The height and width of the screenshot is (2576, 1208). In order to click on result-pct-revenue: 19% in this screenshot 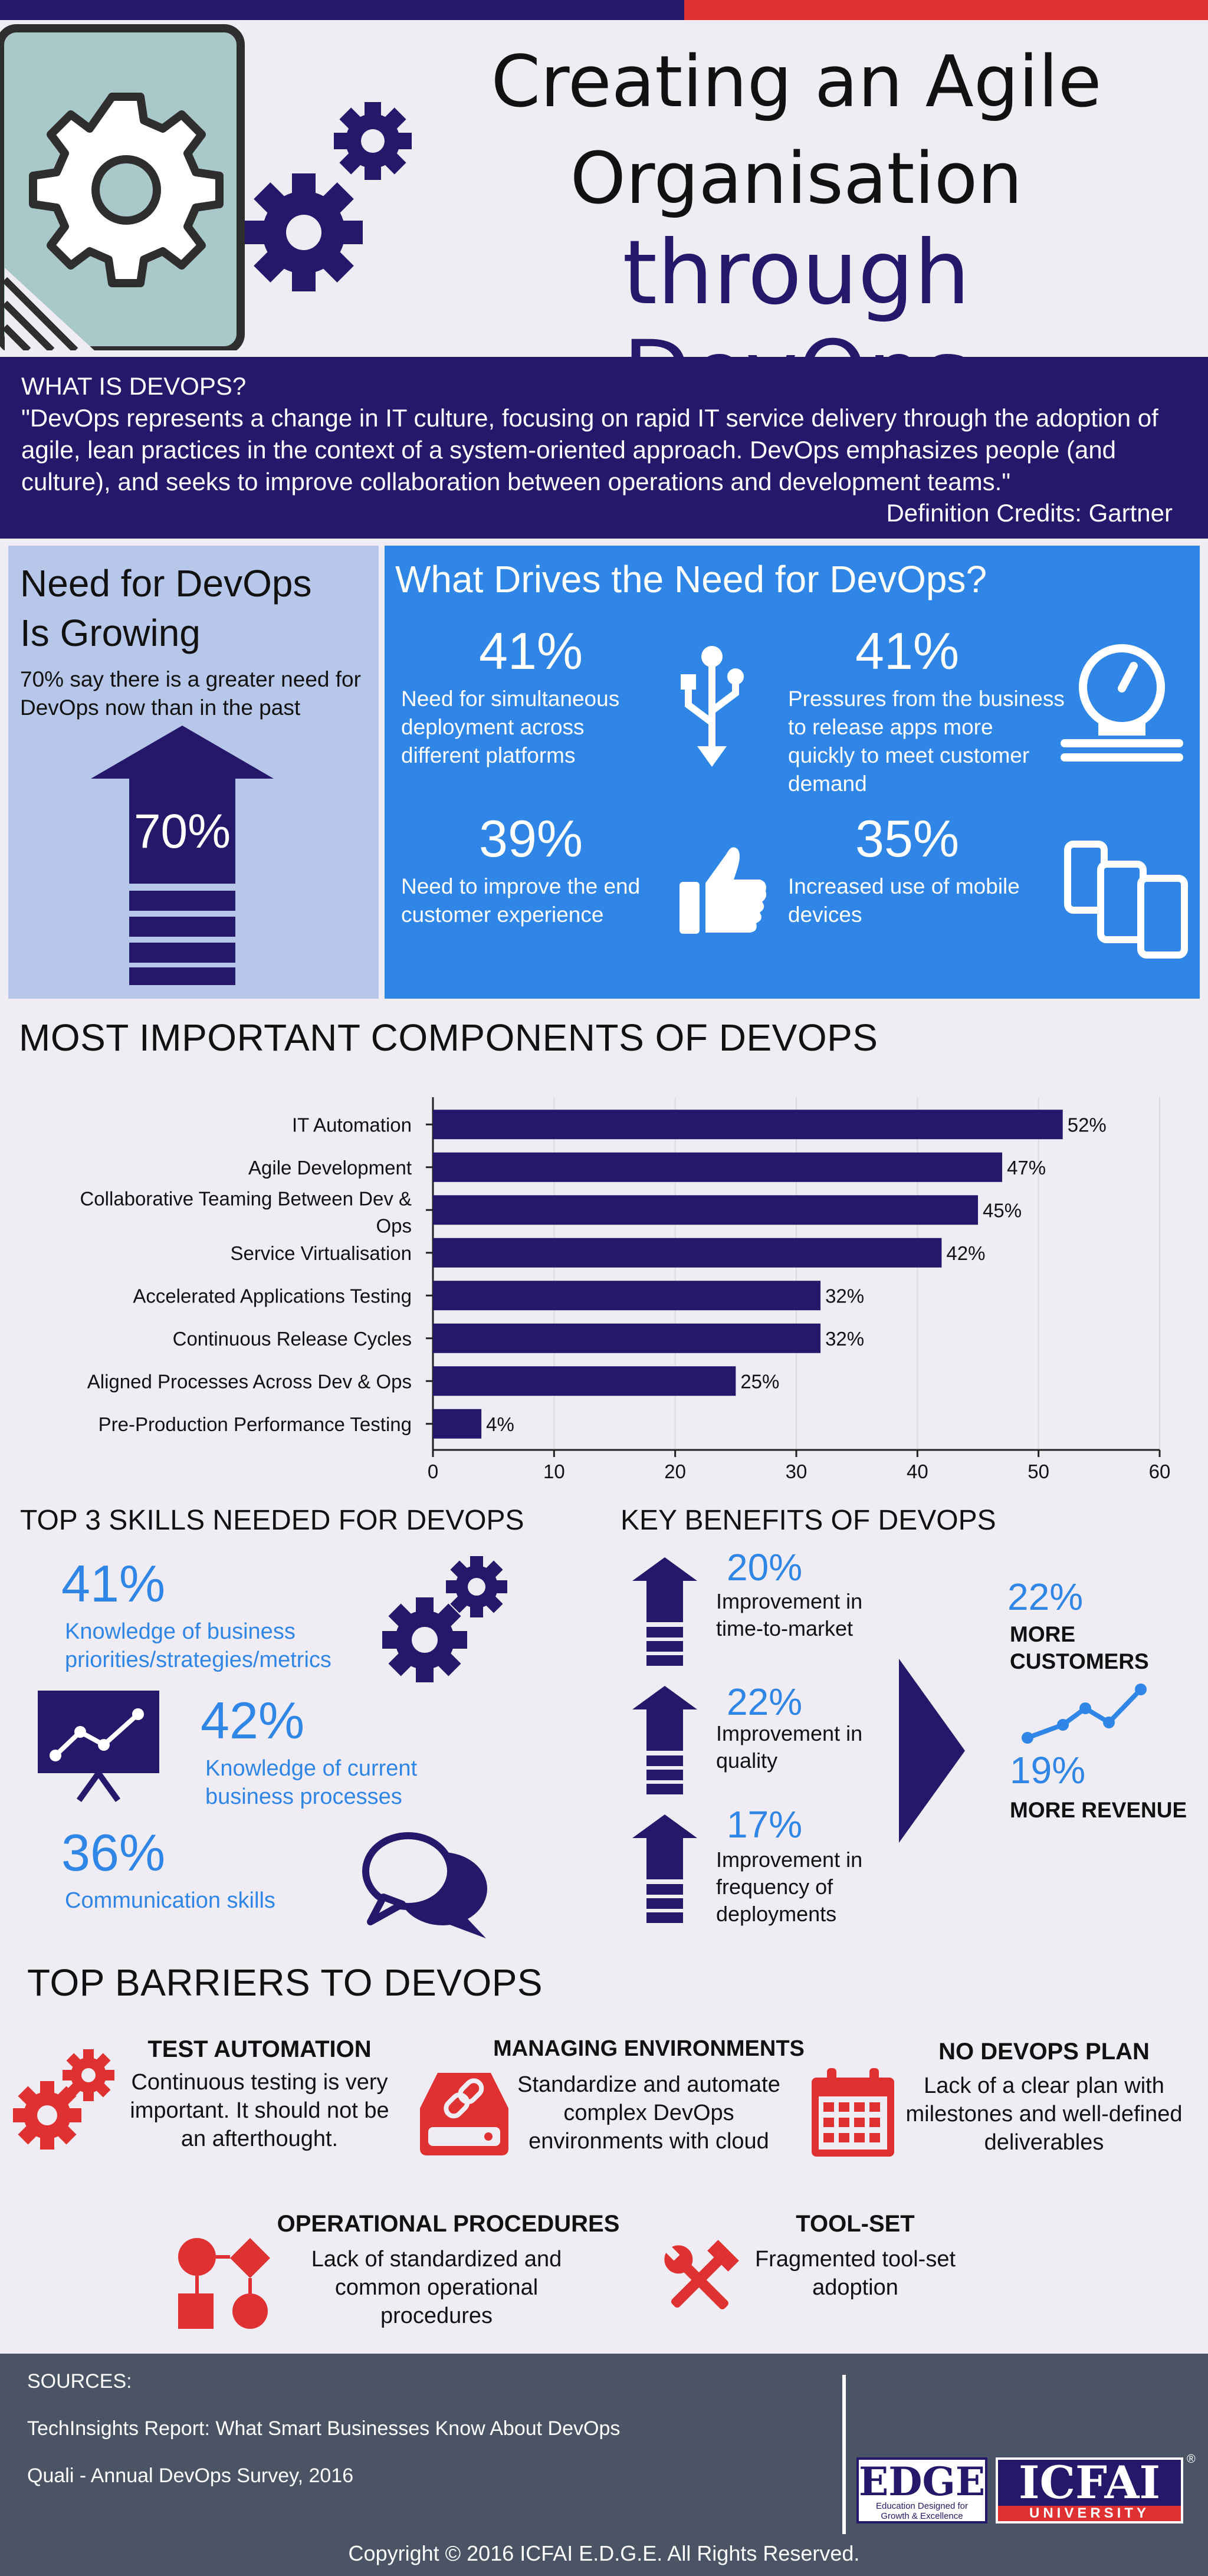, I will do `click(1048, 1770)`.